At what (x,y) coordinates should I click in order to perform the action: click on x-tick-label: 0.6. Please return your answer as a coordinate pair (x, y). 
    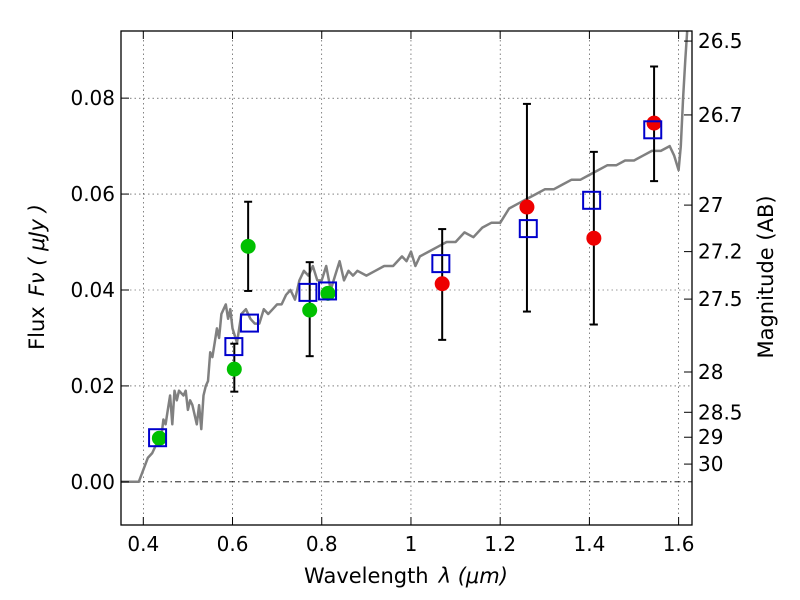
    Looking at the image, I should click on (233, 544).